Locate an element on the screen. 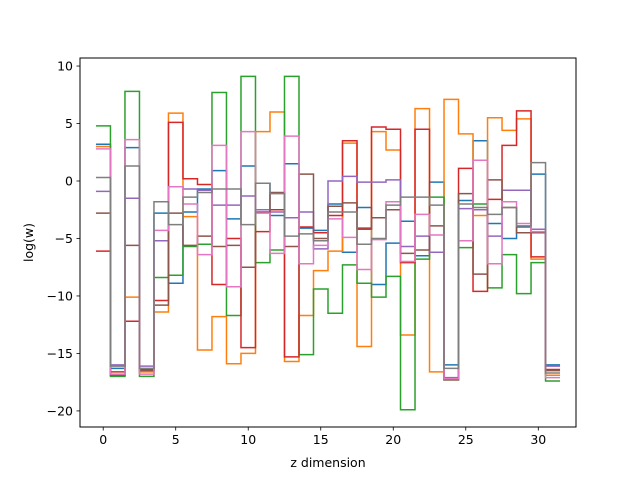  y-tick-label: −20 is located at coordinates (60, 410).